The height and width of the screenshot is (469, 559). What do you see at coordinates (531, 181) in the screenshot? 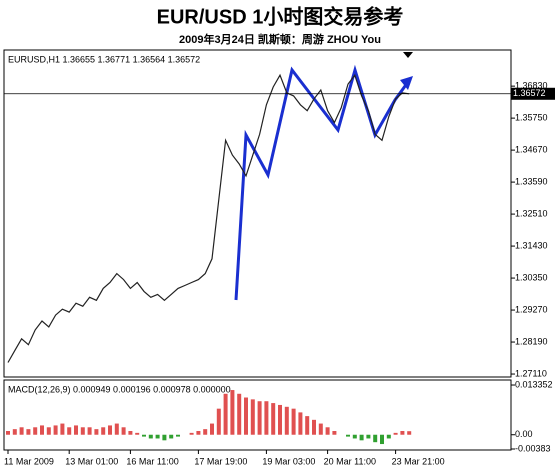
I see `y-tick-label: 1.33590` at bounding box center [531, 181].